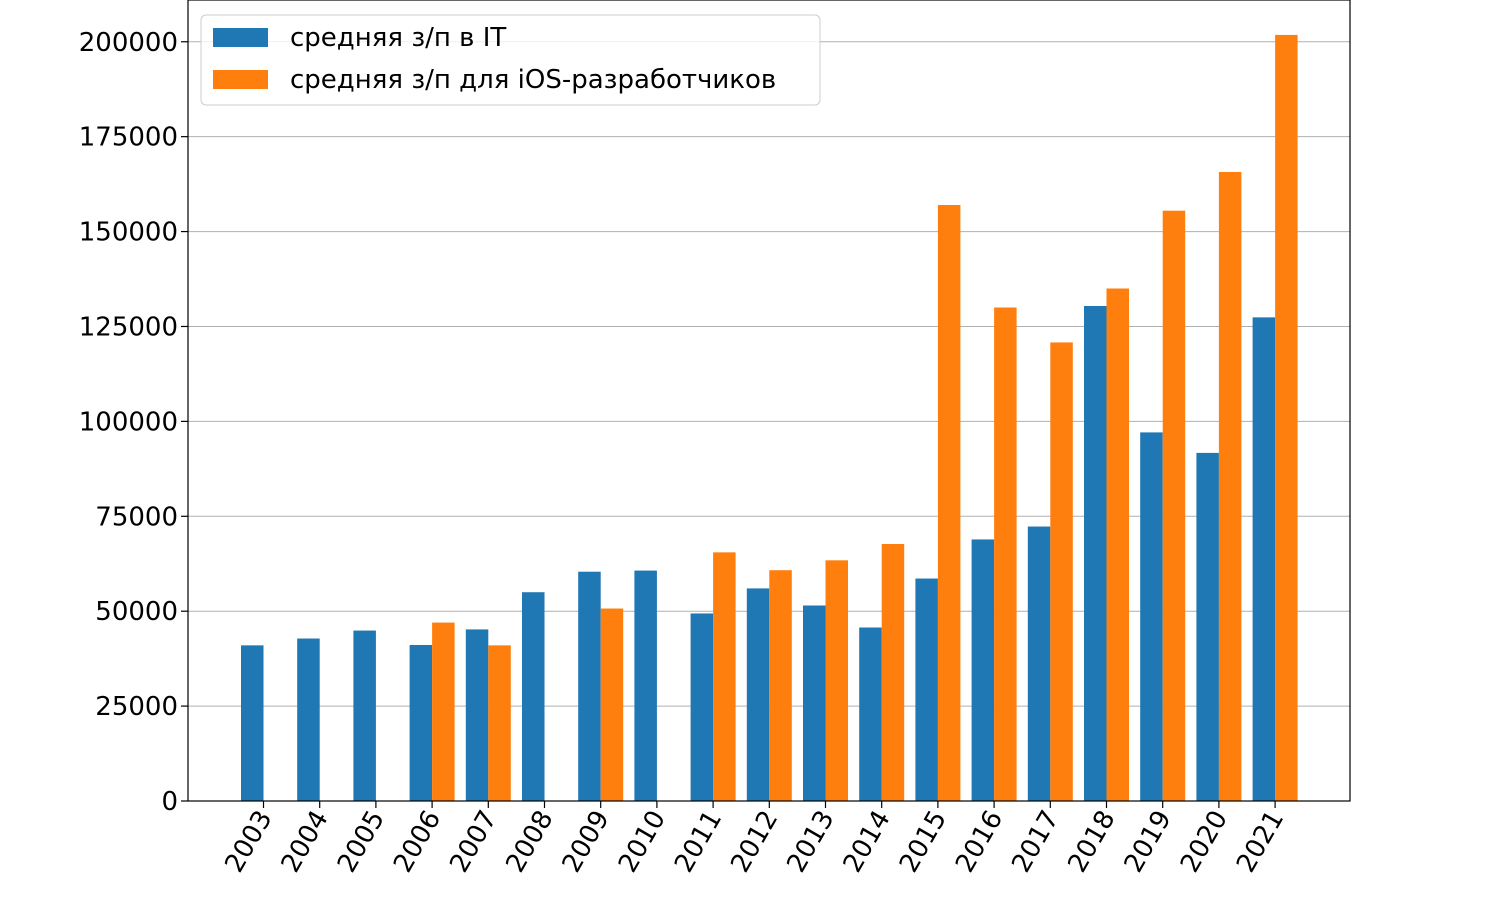  I want to click on bar-it-2013, so click(814, 703).